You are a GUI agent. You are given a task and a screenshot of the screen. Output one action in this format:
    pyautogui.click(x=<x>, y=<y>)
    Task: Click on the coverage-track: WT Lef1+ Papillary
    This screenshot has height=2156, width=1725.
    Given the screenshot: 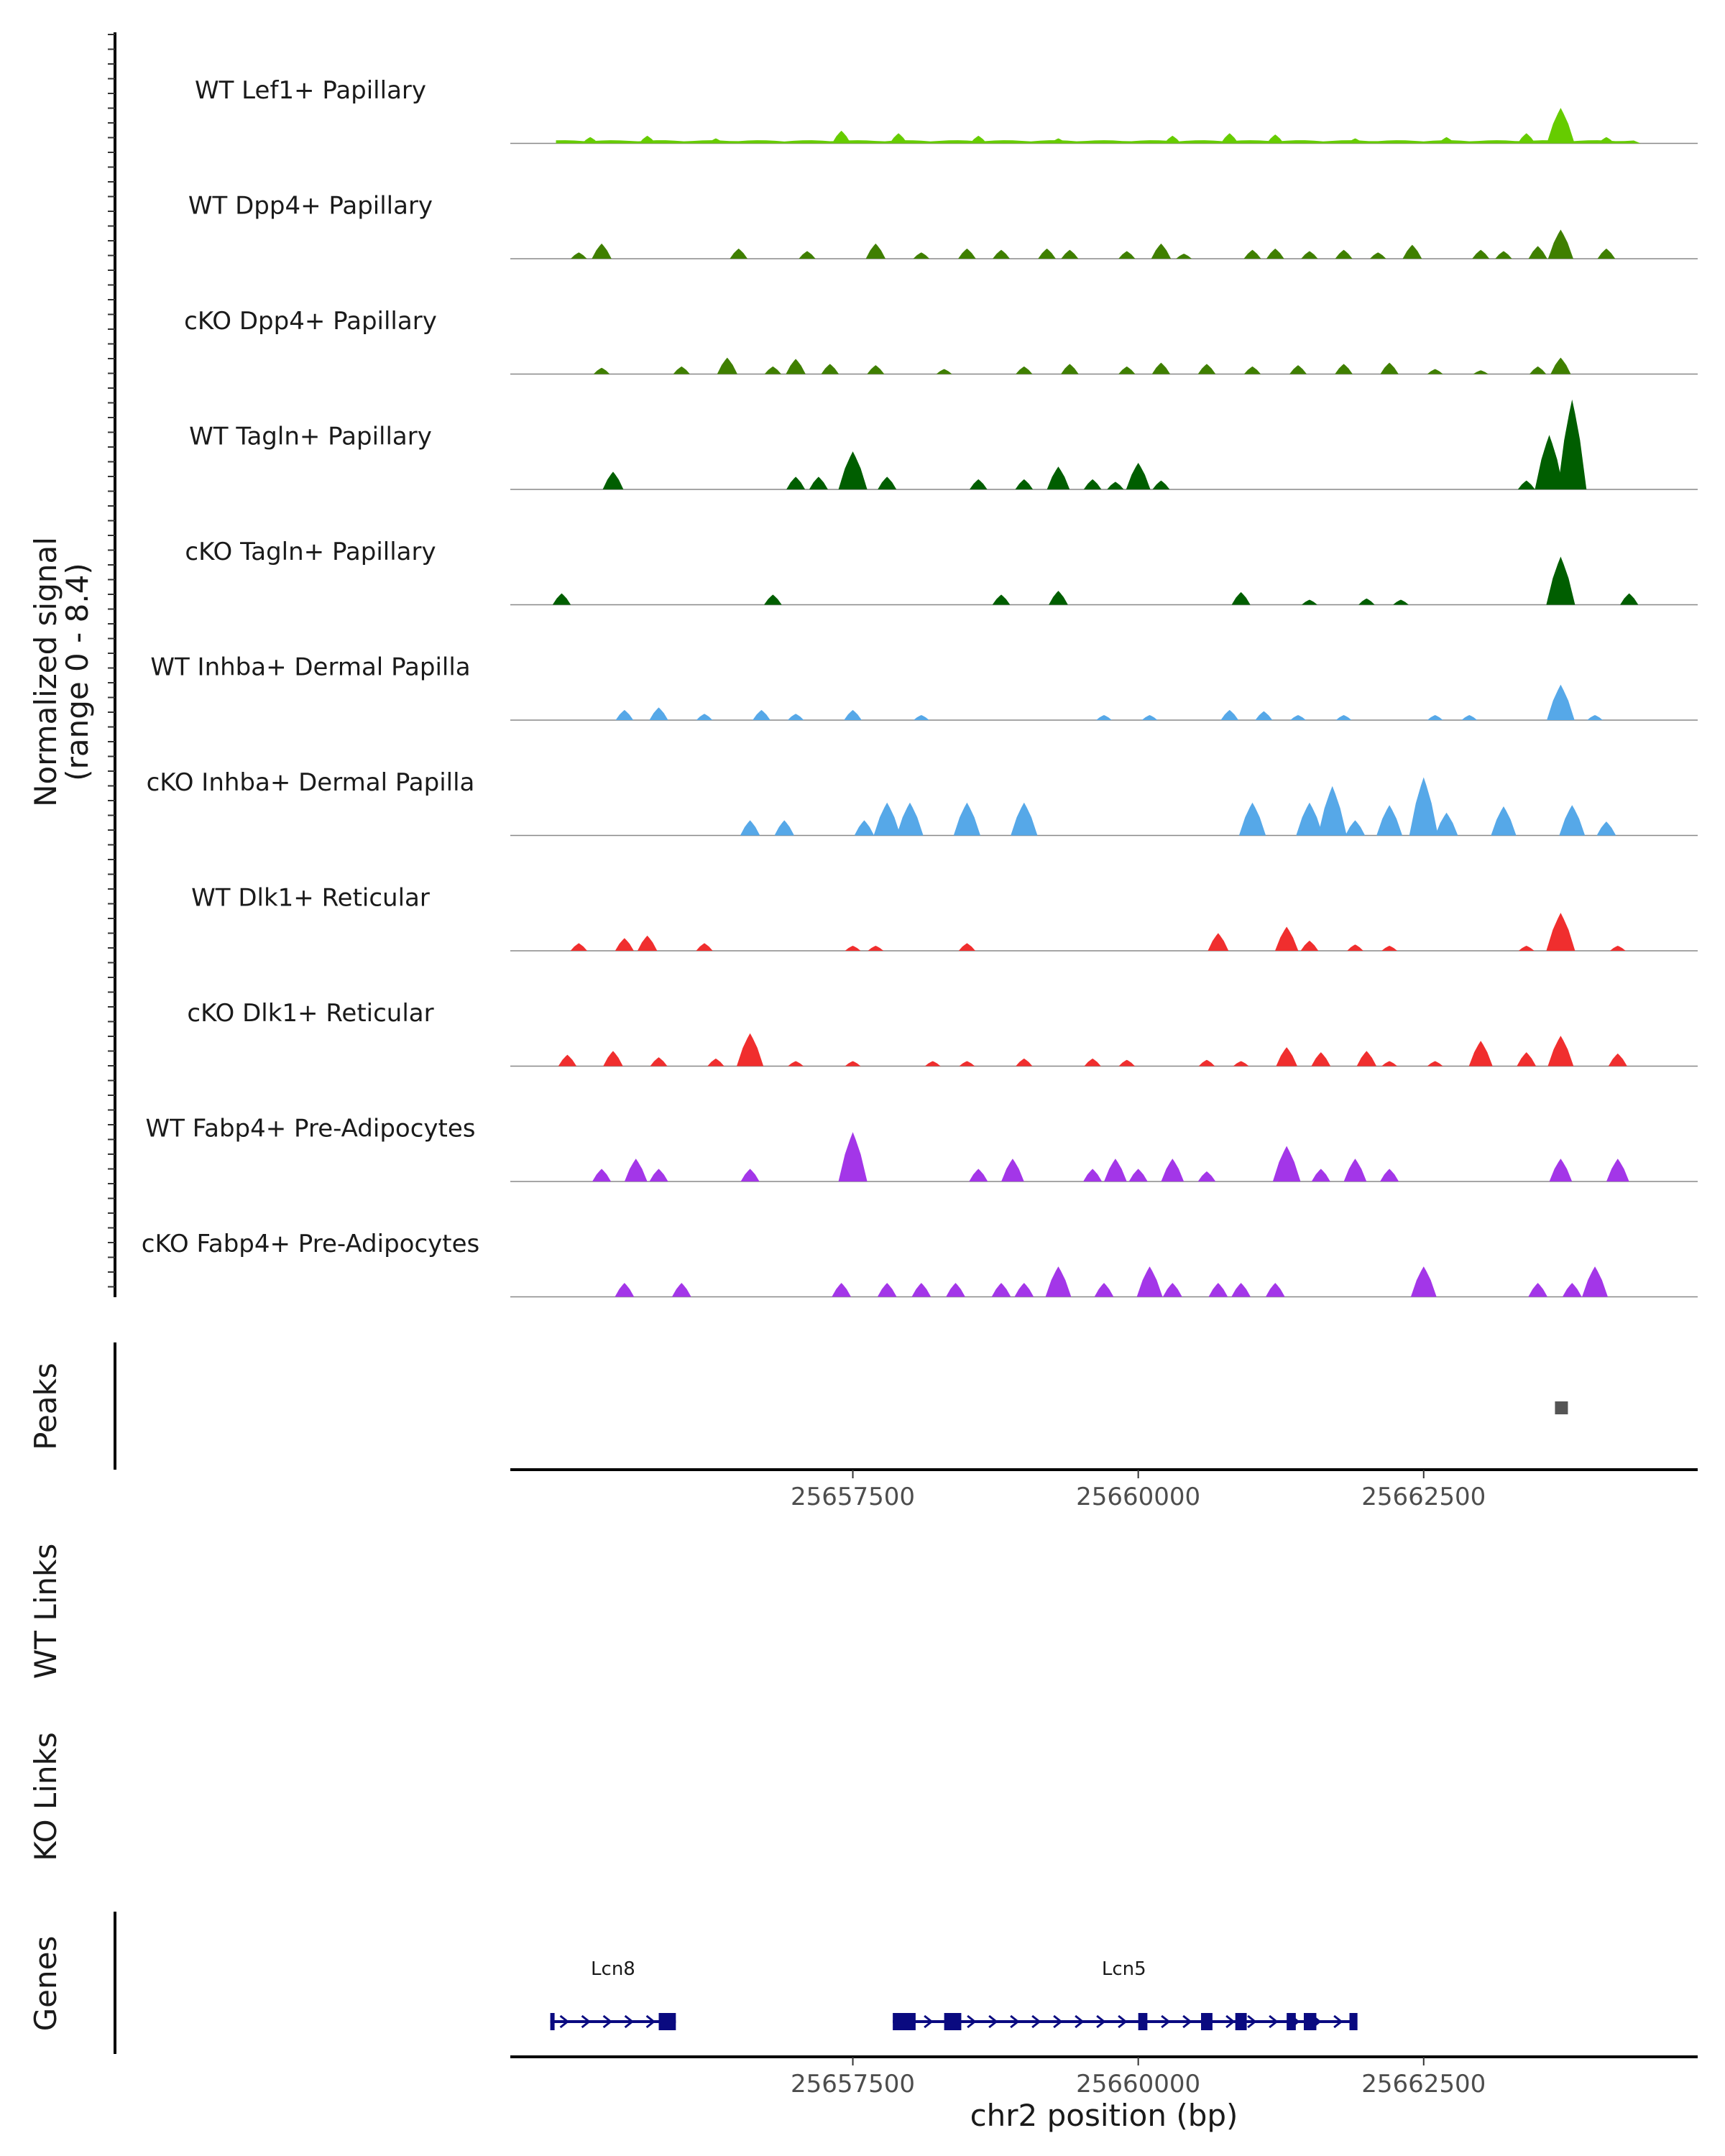 What is the action you would take?
    pyautogui.click(x=946, y=110)
    